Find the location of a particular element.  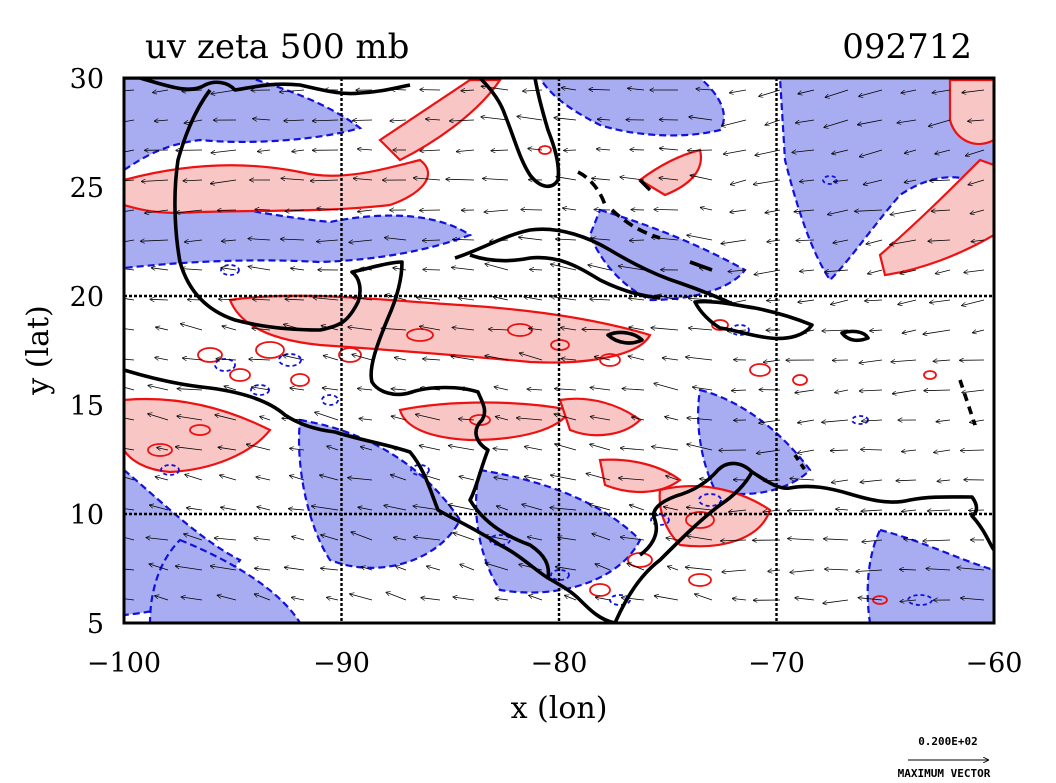

x-axis-label: x (lon) is located at coordinates (559, 708).